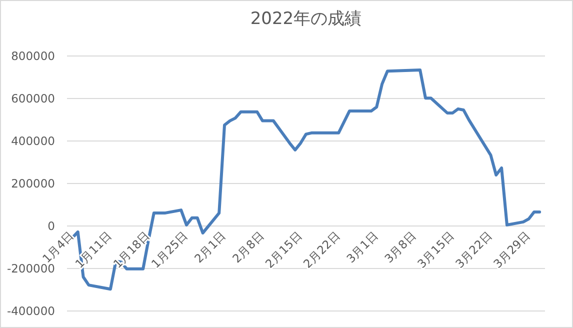 Image resolution: width=573 pixels, height=328 pixels. I want to click on x-tick-label: 3月1日, so click(362, 247).